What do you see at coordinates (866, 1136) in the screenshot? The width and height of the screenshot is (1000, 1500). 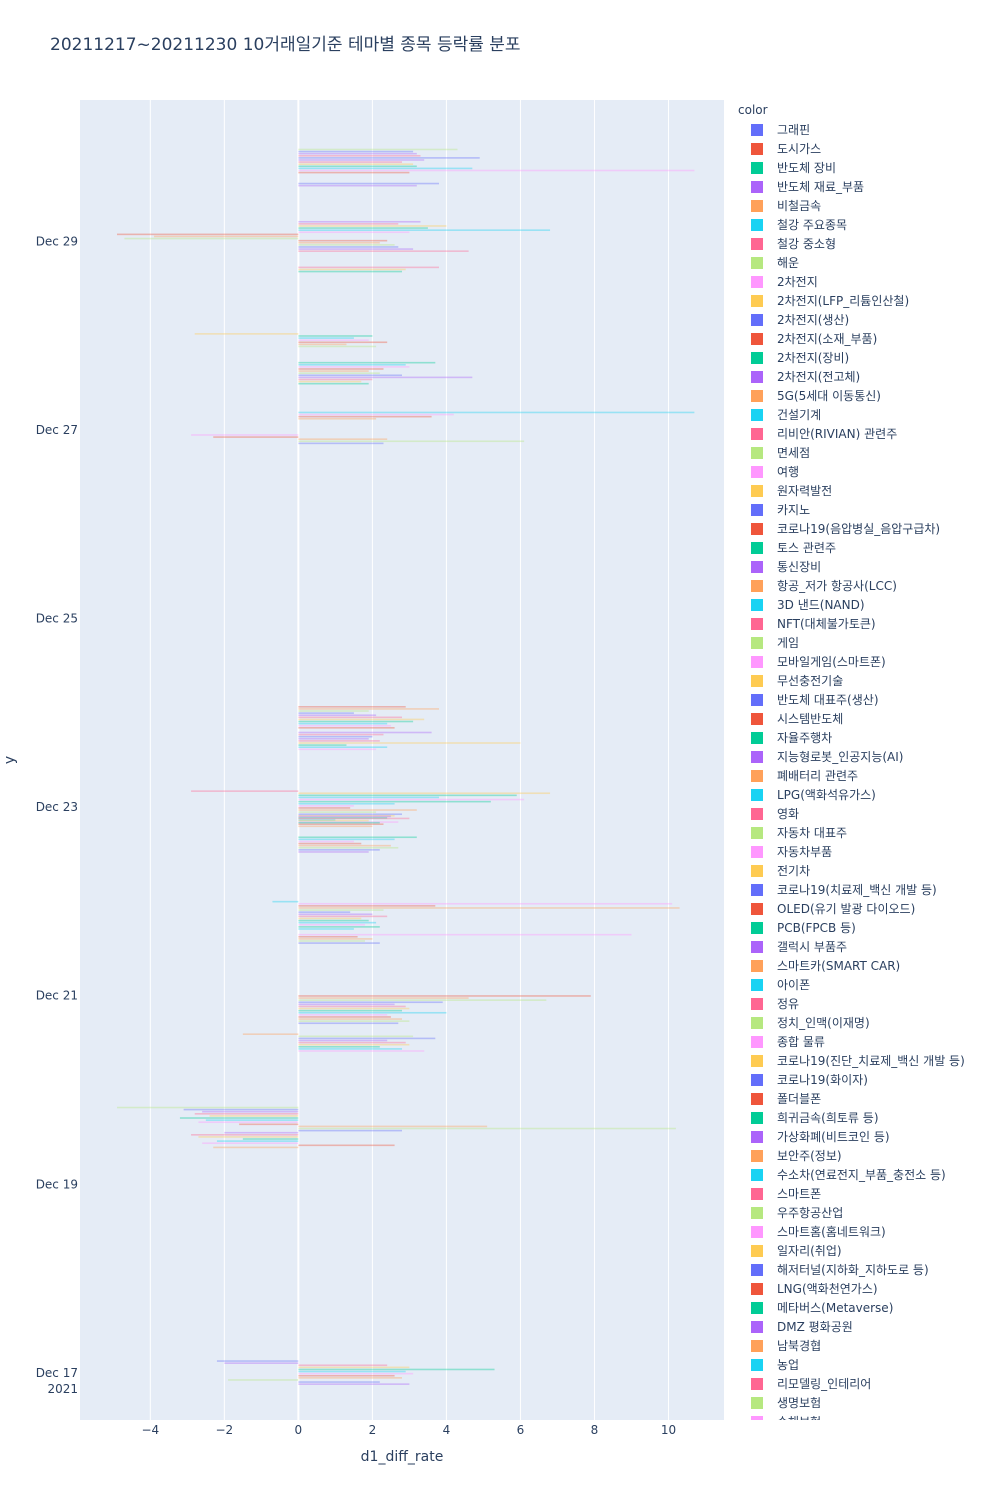 I see `legend-item: 가상화폐(비트코인 등)` at bounding box center [866, 1136].